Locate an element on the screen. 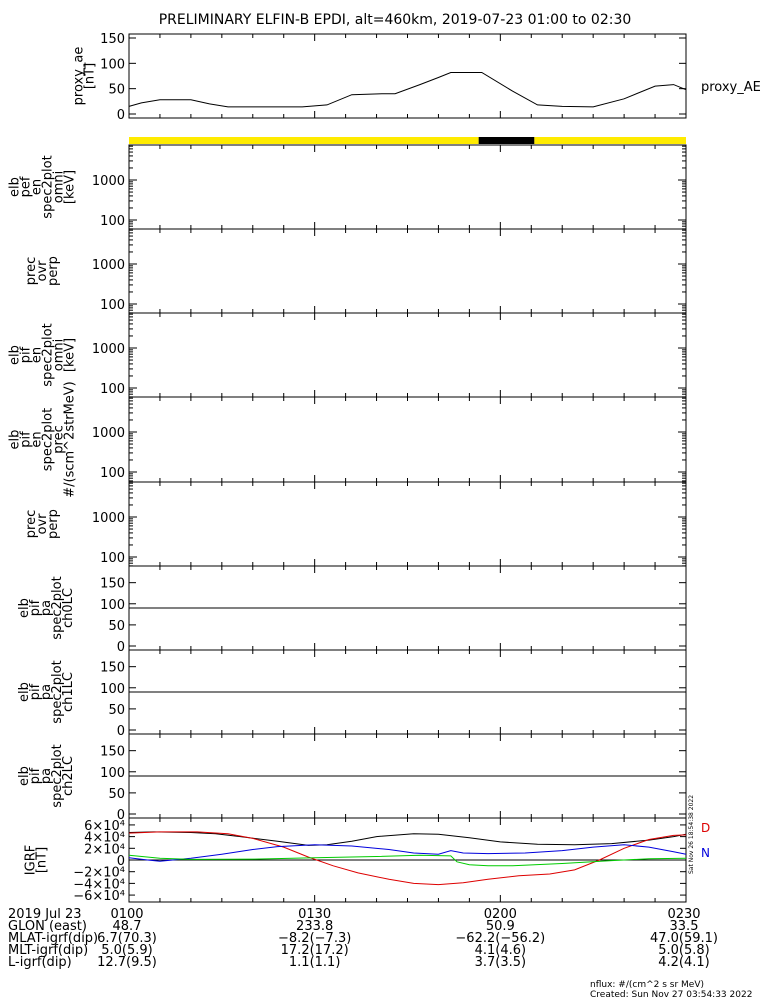 This screenshot has height=1000, width=775. row-label: GLON (east) is located at coordinates (47, 926).